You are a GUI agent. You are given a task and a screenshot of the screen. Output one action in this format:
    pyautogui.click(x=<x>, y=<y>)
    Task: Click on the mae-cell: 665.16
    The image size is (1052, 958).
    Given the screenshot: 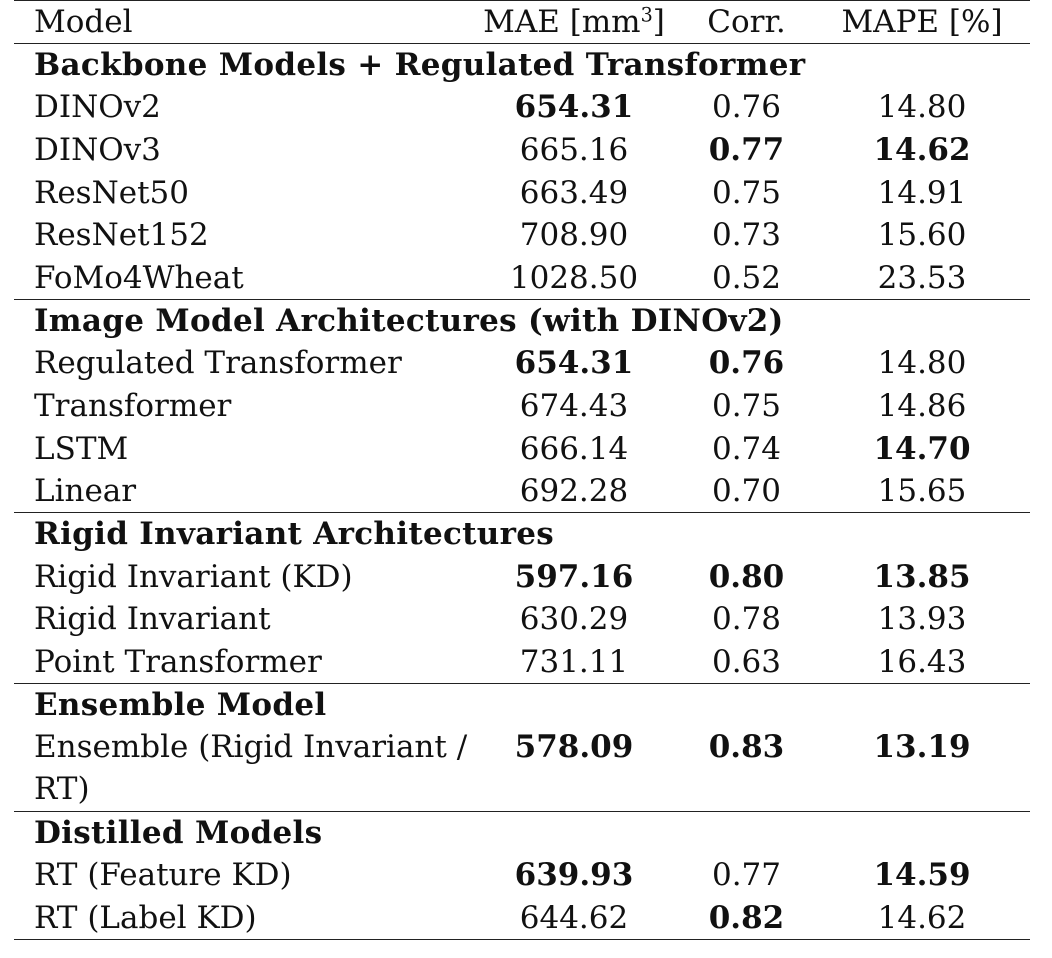 What is the action you would take?
    pyautogui.click(x=574, y=149)
    